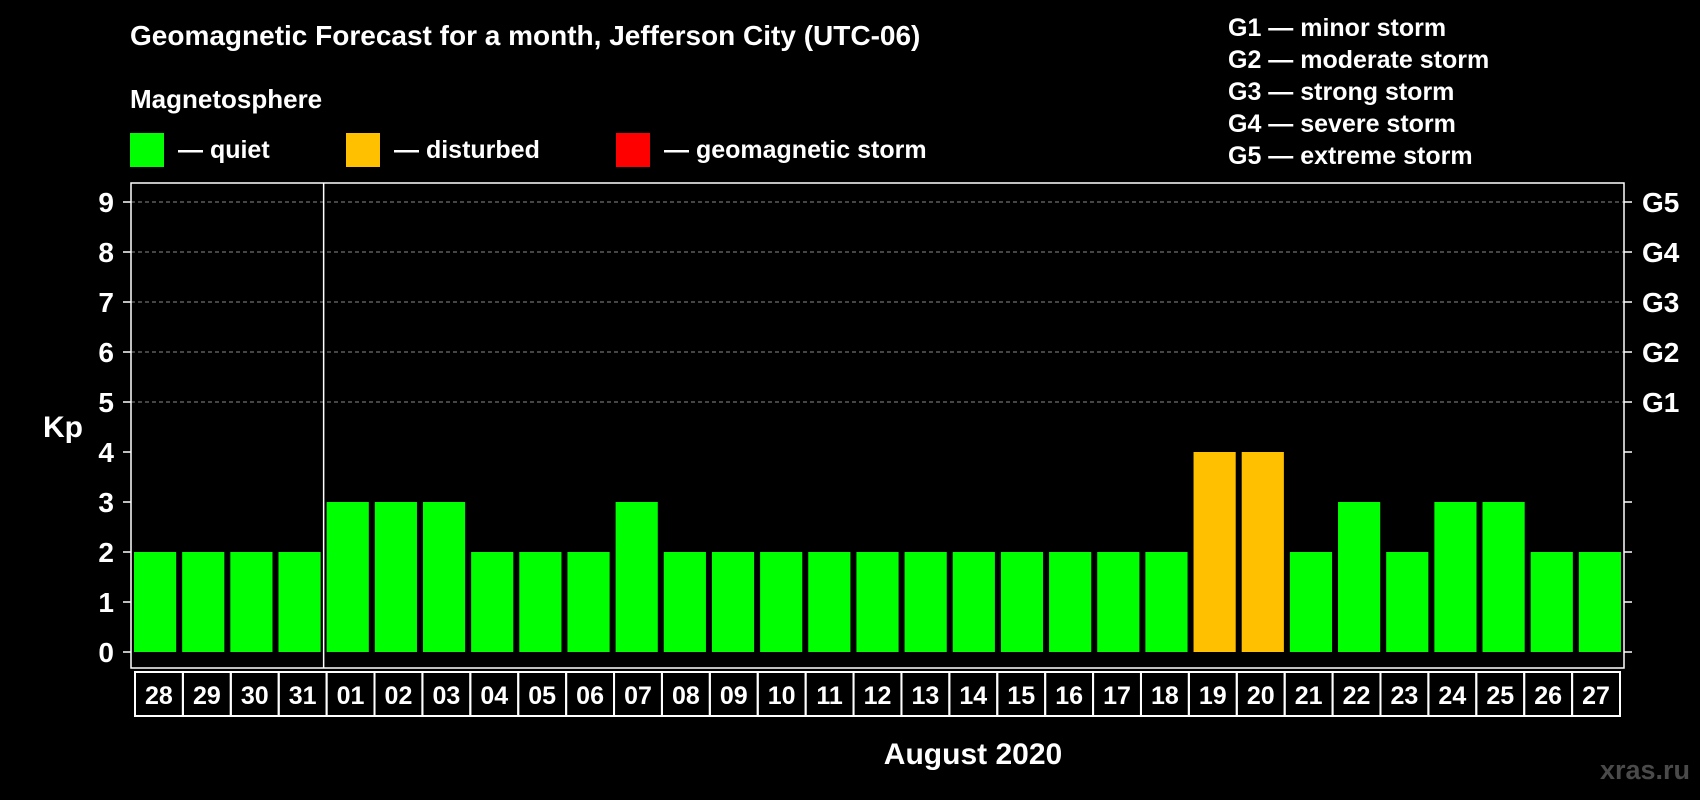 The image size is (1700, 800). I want to click on date-label: 02, so click(399, 696).